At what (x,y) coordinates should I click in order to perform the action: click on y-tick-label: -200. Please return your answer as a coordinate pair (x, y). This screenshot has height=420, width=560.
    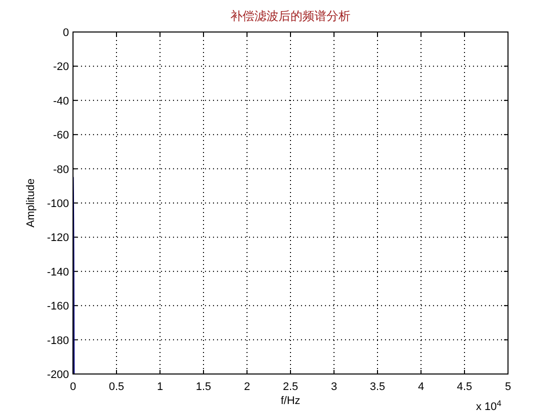
    Looking at the image, I should click on (57, 375).